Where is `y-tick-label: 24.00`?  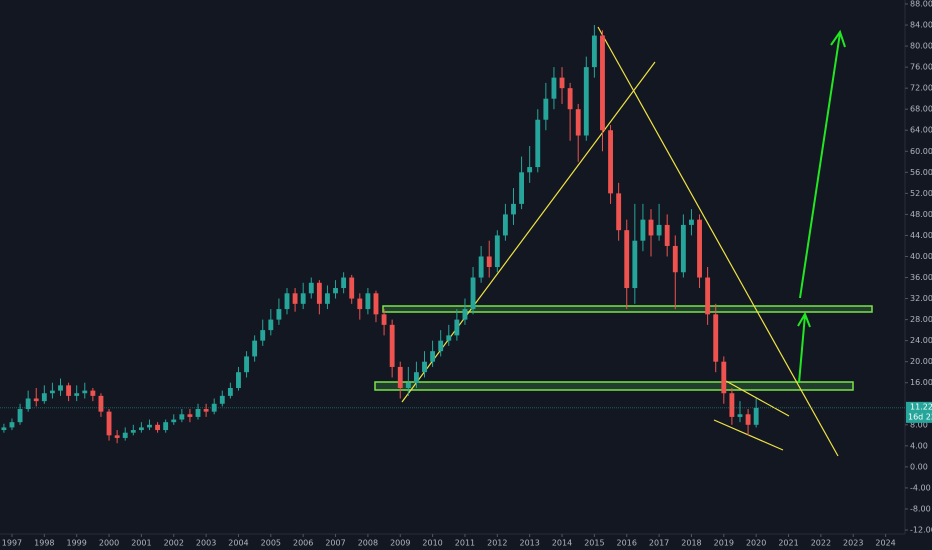 y-tick-label: 24.00 is located at coordinates (921, 340).